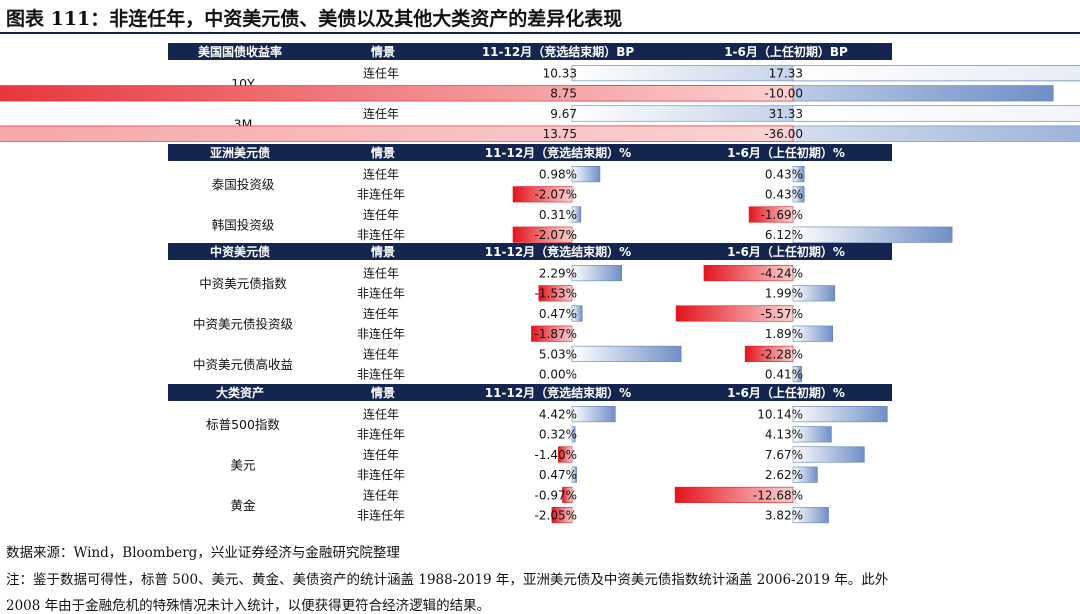 This screenshot has height=614, width=1080. Describe the element at coordinates (784, 455) in the screenshot. I see `value-label-col2: 7.67%` at that location.